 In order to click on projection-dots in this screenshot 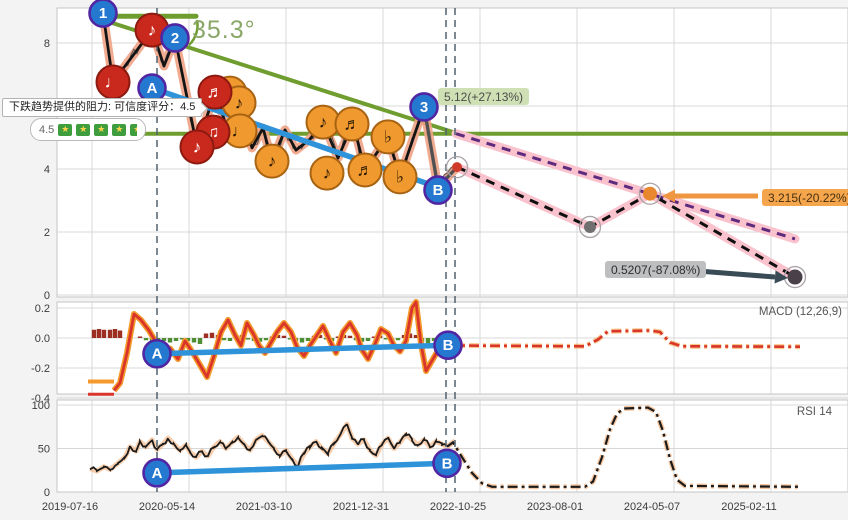, I will do `click(626, 222)`.